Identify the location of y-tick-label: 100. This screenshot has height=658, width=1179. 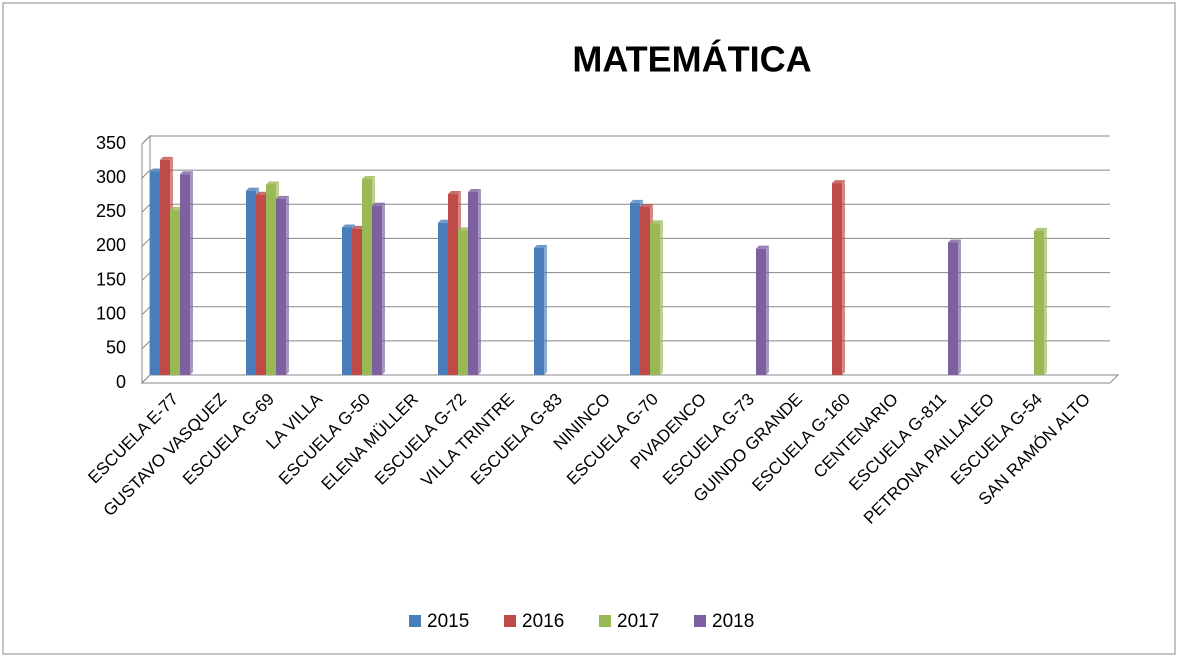
(111, 313).